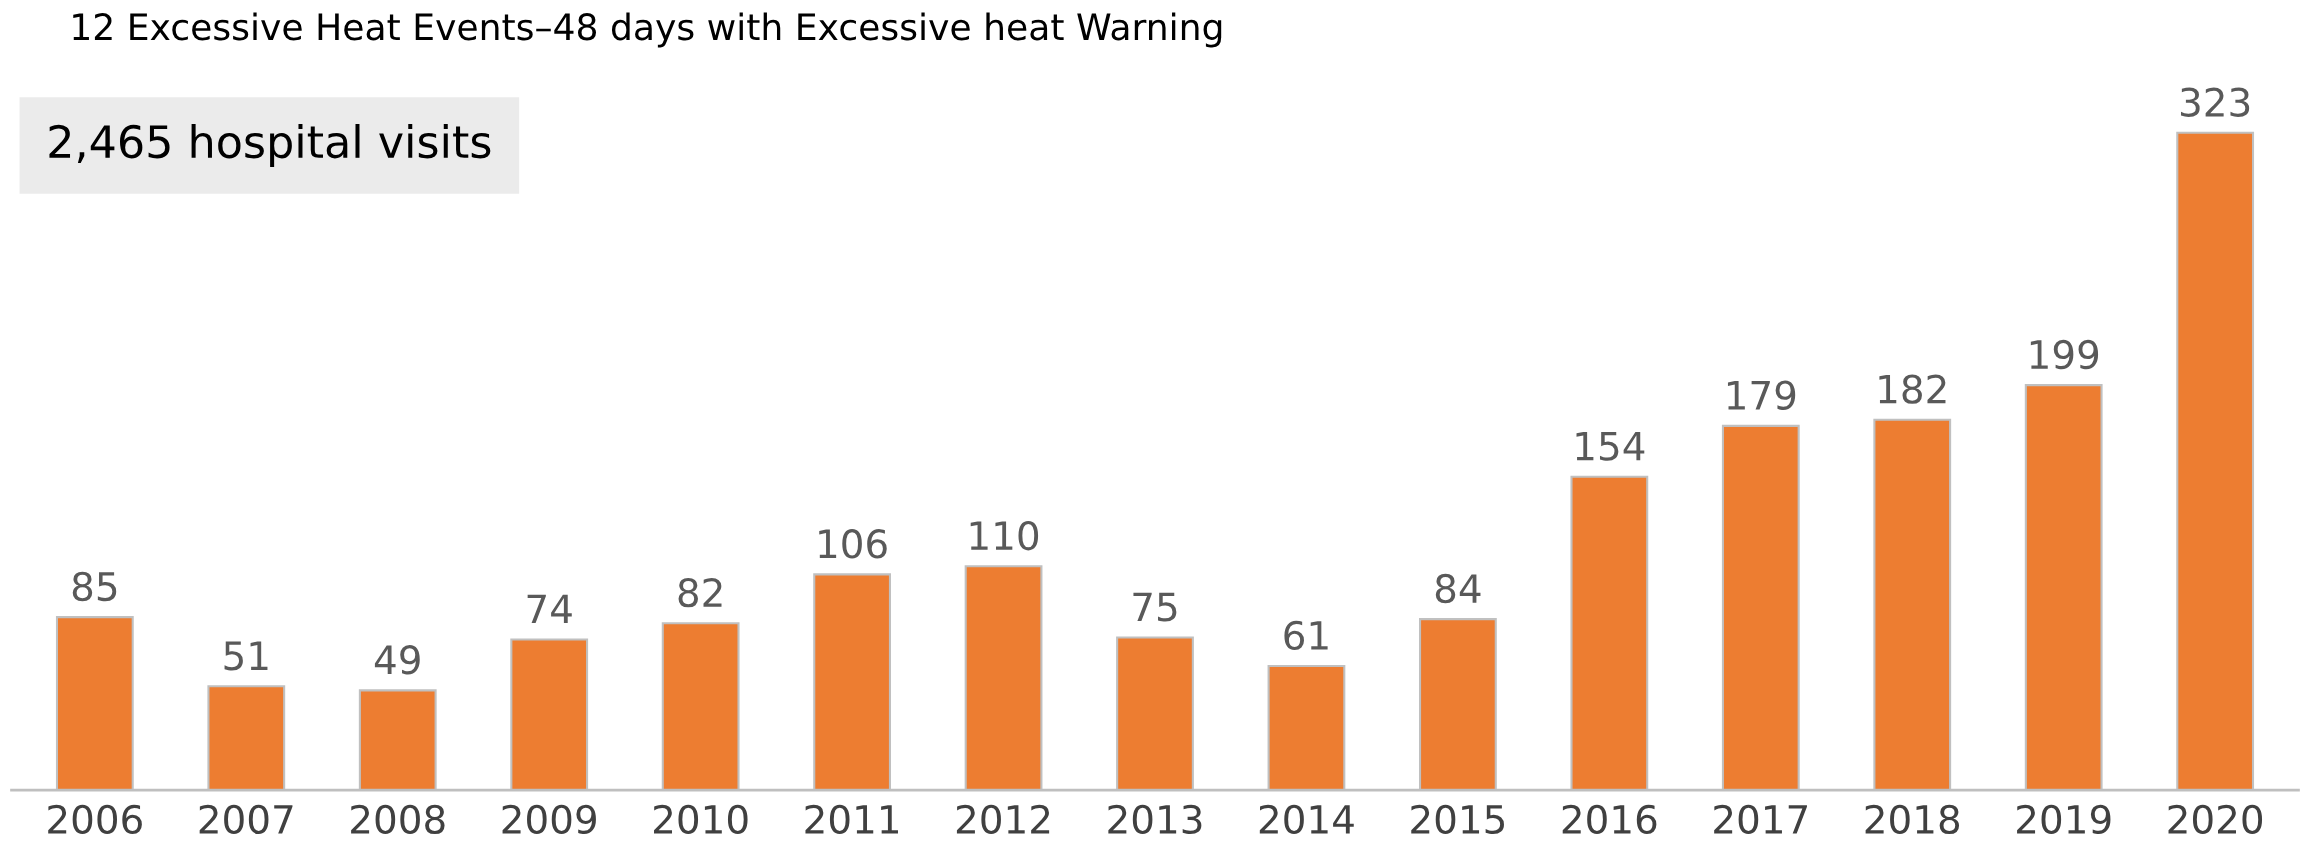 This screenshot has width=2310, height=856. Describe the element at coordinates (853, 544) in the screenshot. I see `data-label: 106` at that location.